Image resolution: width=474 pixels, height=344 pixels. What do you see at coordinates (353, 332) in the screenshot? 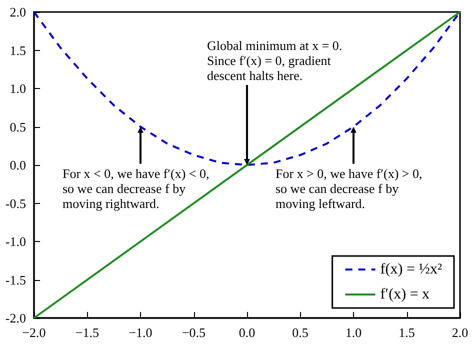
I see `x-tick-label: 1.0` at bounding box center [353, 332].